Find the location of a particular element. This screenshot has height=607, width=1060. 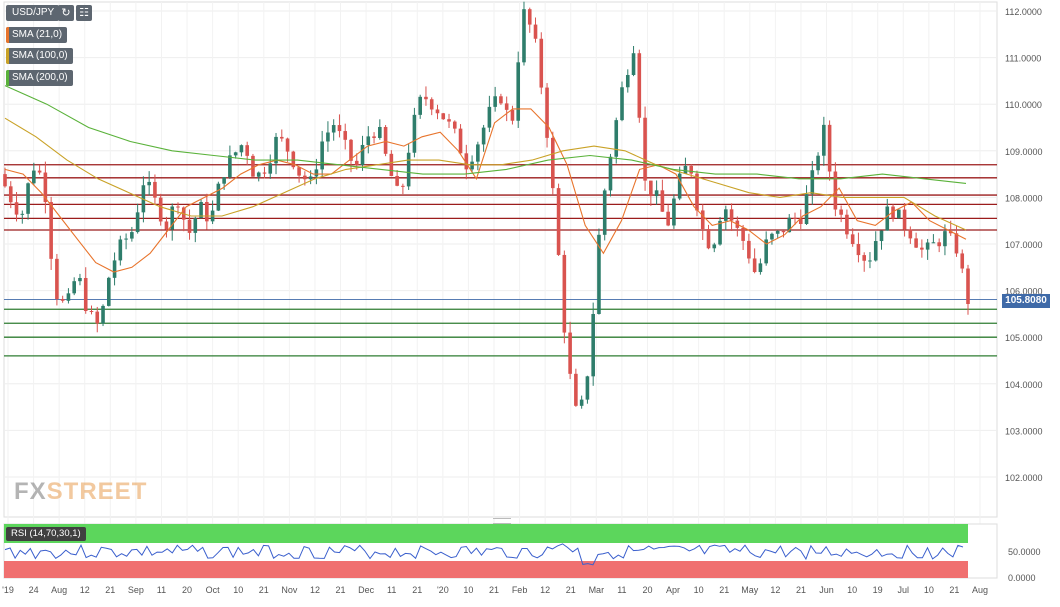

indicator-sma200: SMA (200,0) is located at coordinates (39, 78).